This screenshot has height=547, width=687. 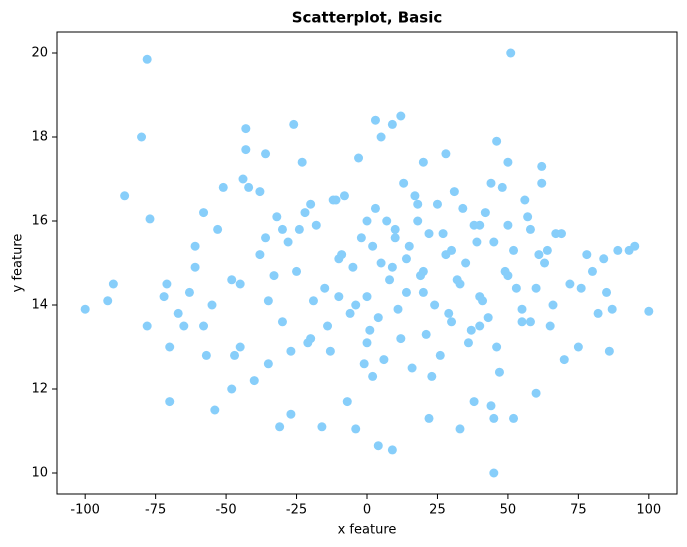 I want to click on y-tick-label: 16, so click(x=39, y=221).